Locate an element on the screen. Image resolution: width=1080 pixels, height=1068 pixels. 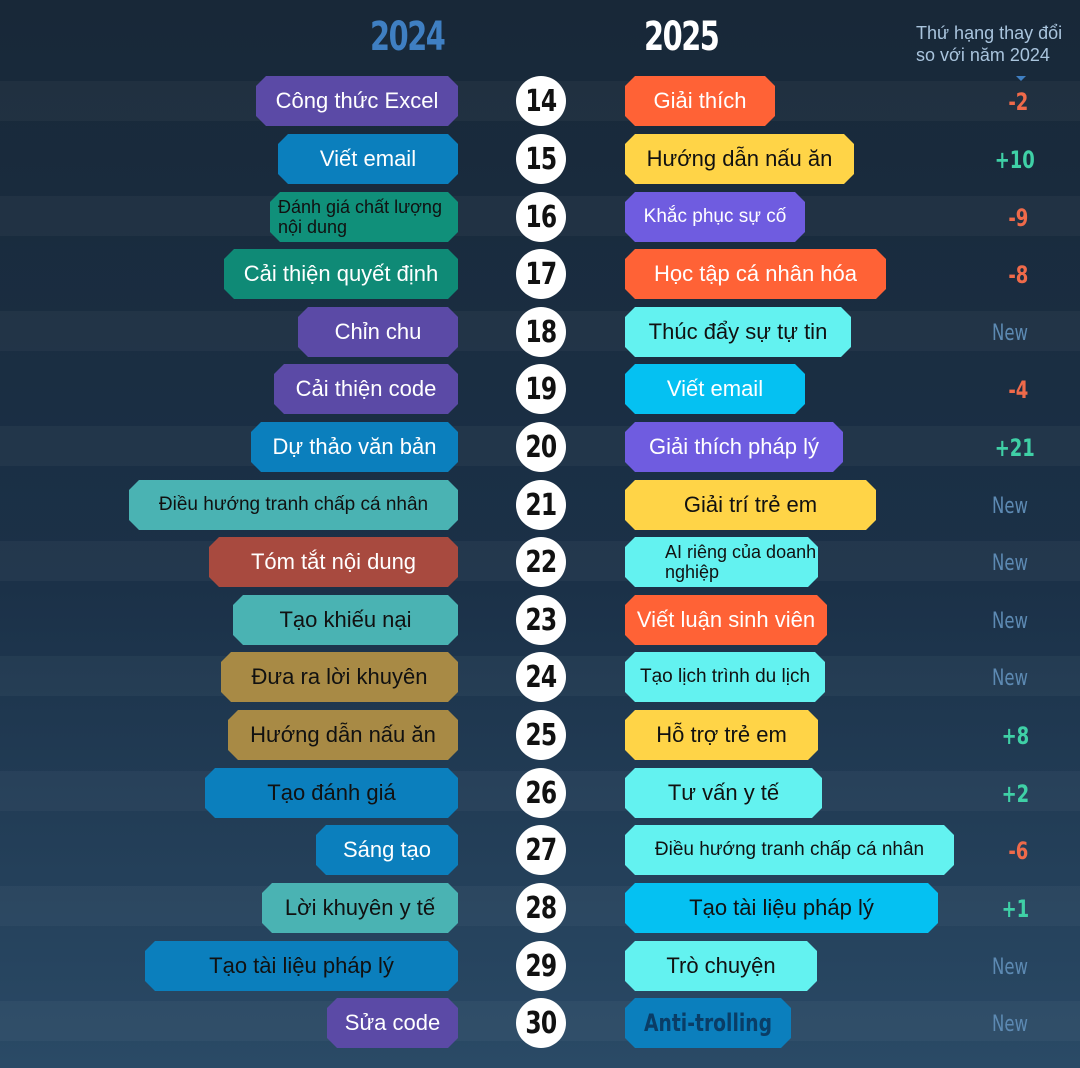
rank-badge-28: 28 is located at coordinates (541, 908).